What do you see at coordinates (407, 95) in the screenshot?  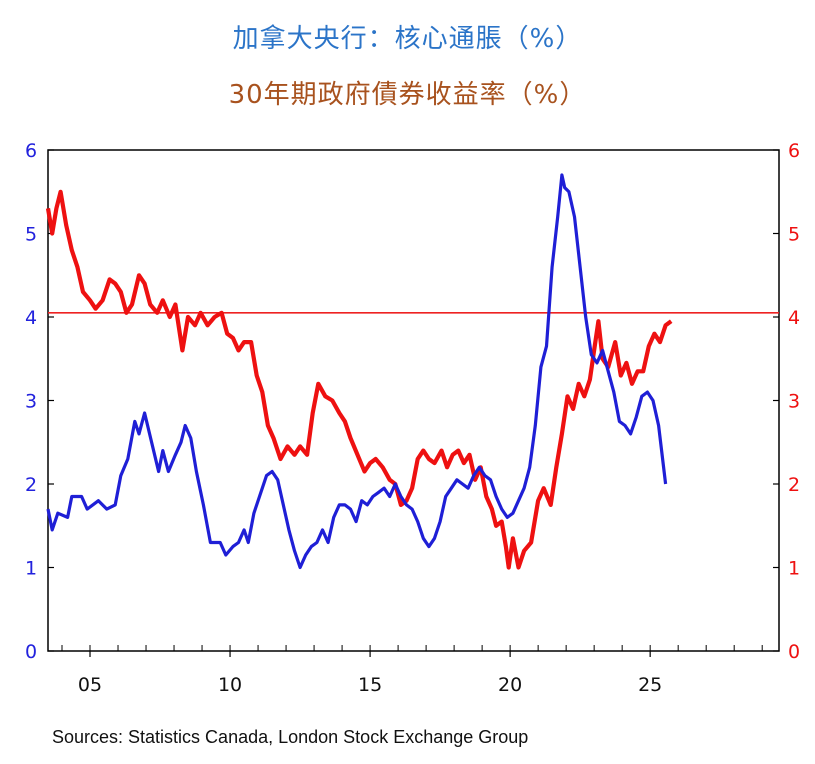 I see `chart-subtitle: 30年期政府債券收益率（%）` at bounding box center [407, 95].